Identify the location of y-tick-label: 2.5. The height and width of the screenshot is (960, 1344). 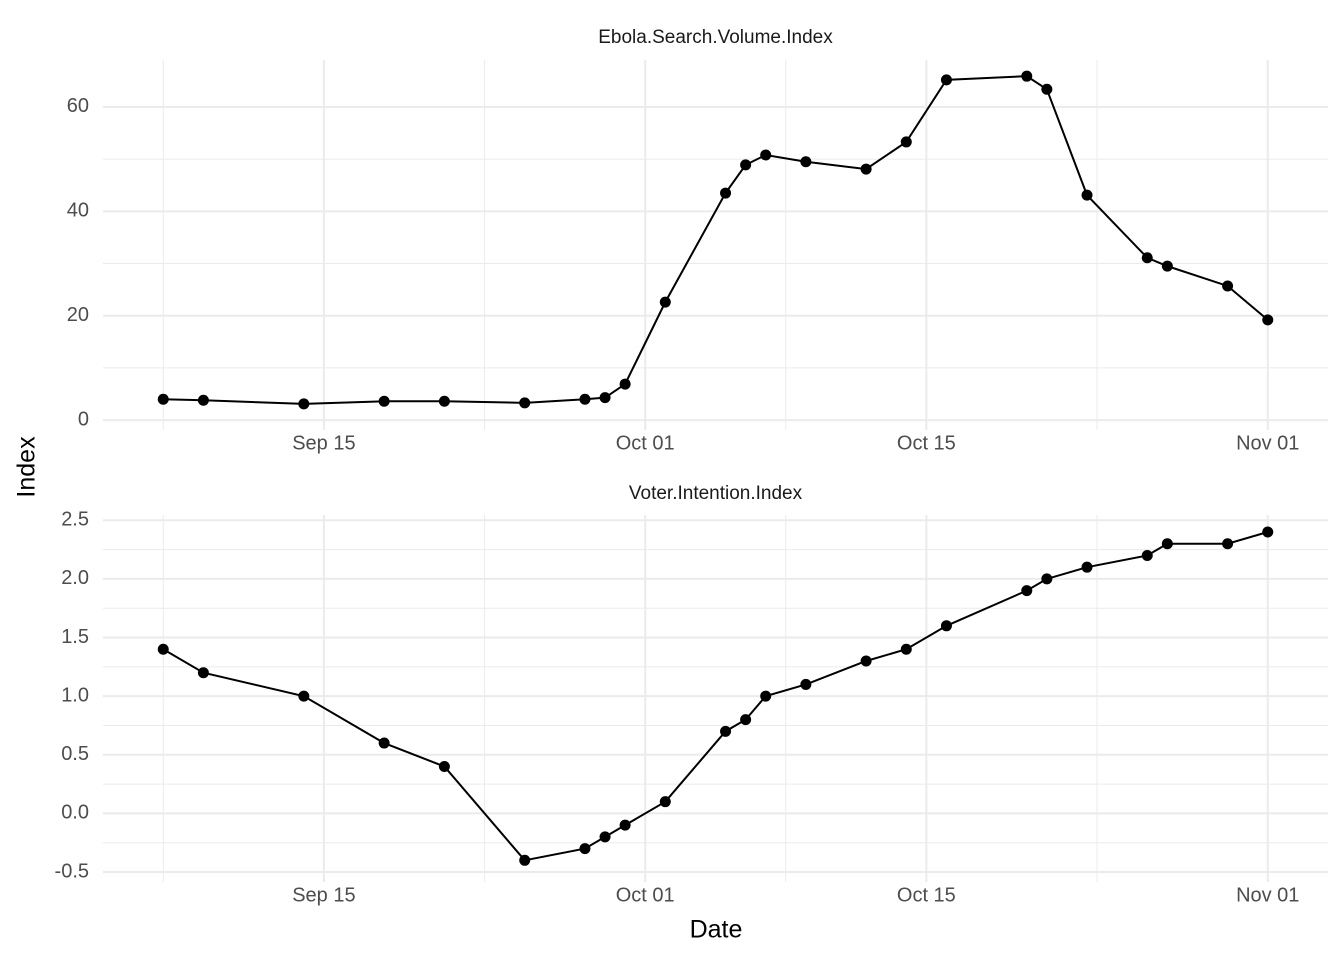
(75, 520).